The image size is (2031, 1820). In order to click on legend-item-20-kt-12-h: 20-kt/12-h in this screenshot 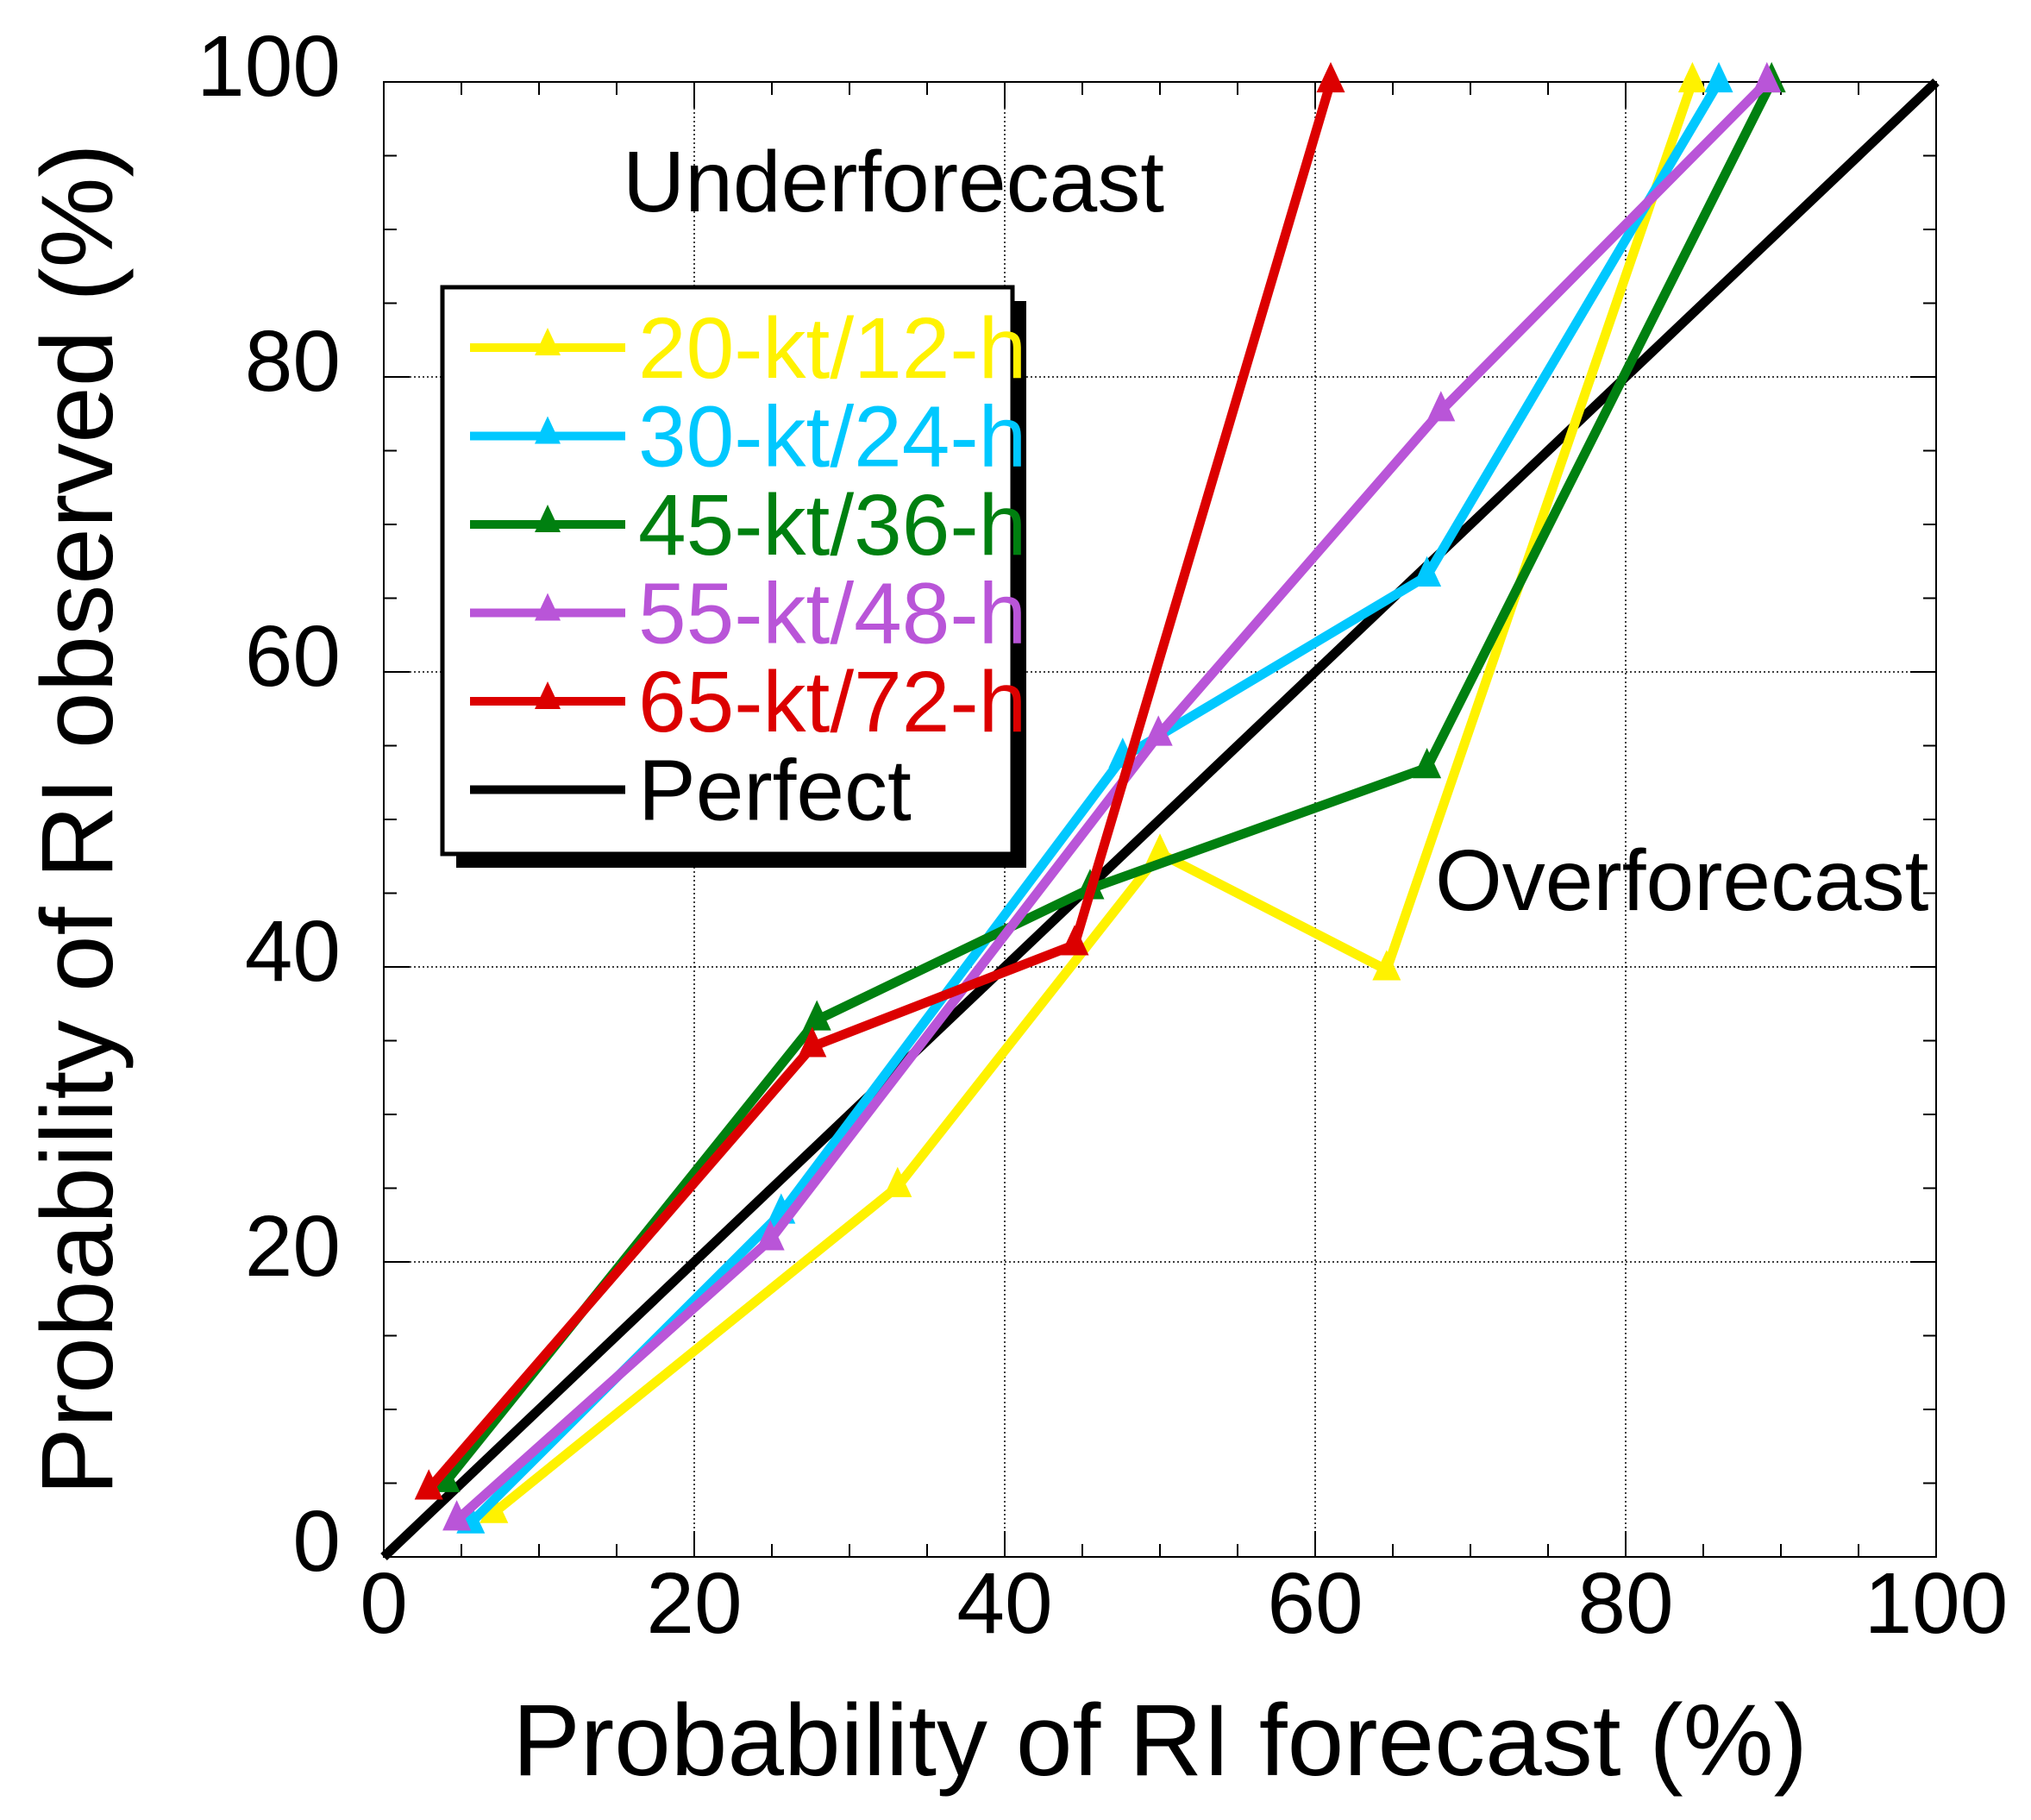, I will do `click(748, 348)`.